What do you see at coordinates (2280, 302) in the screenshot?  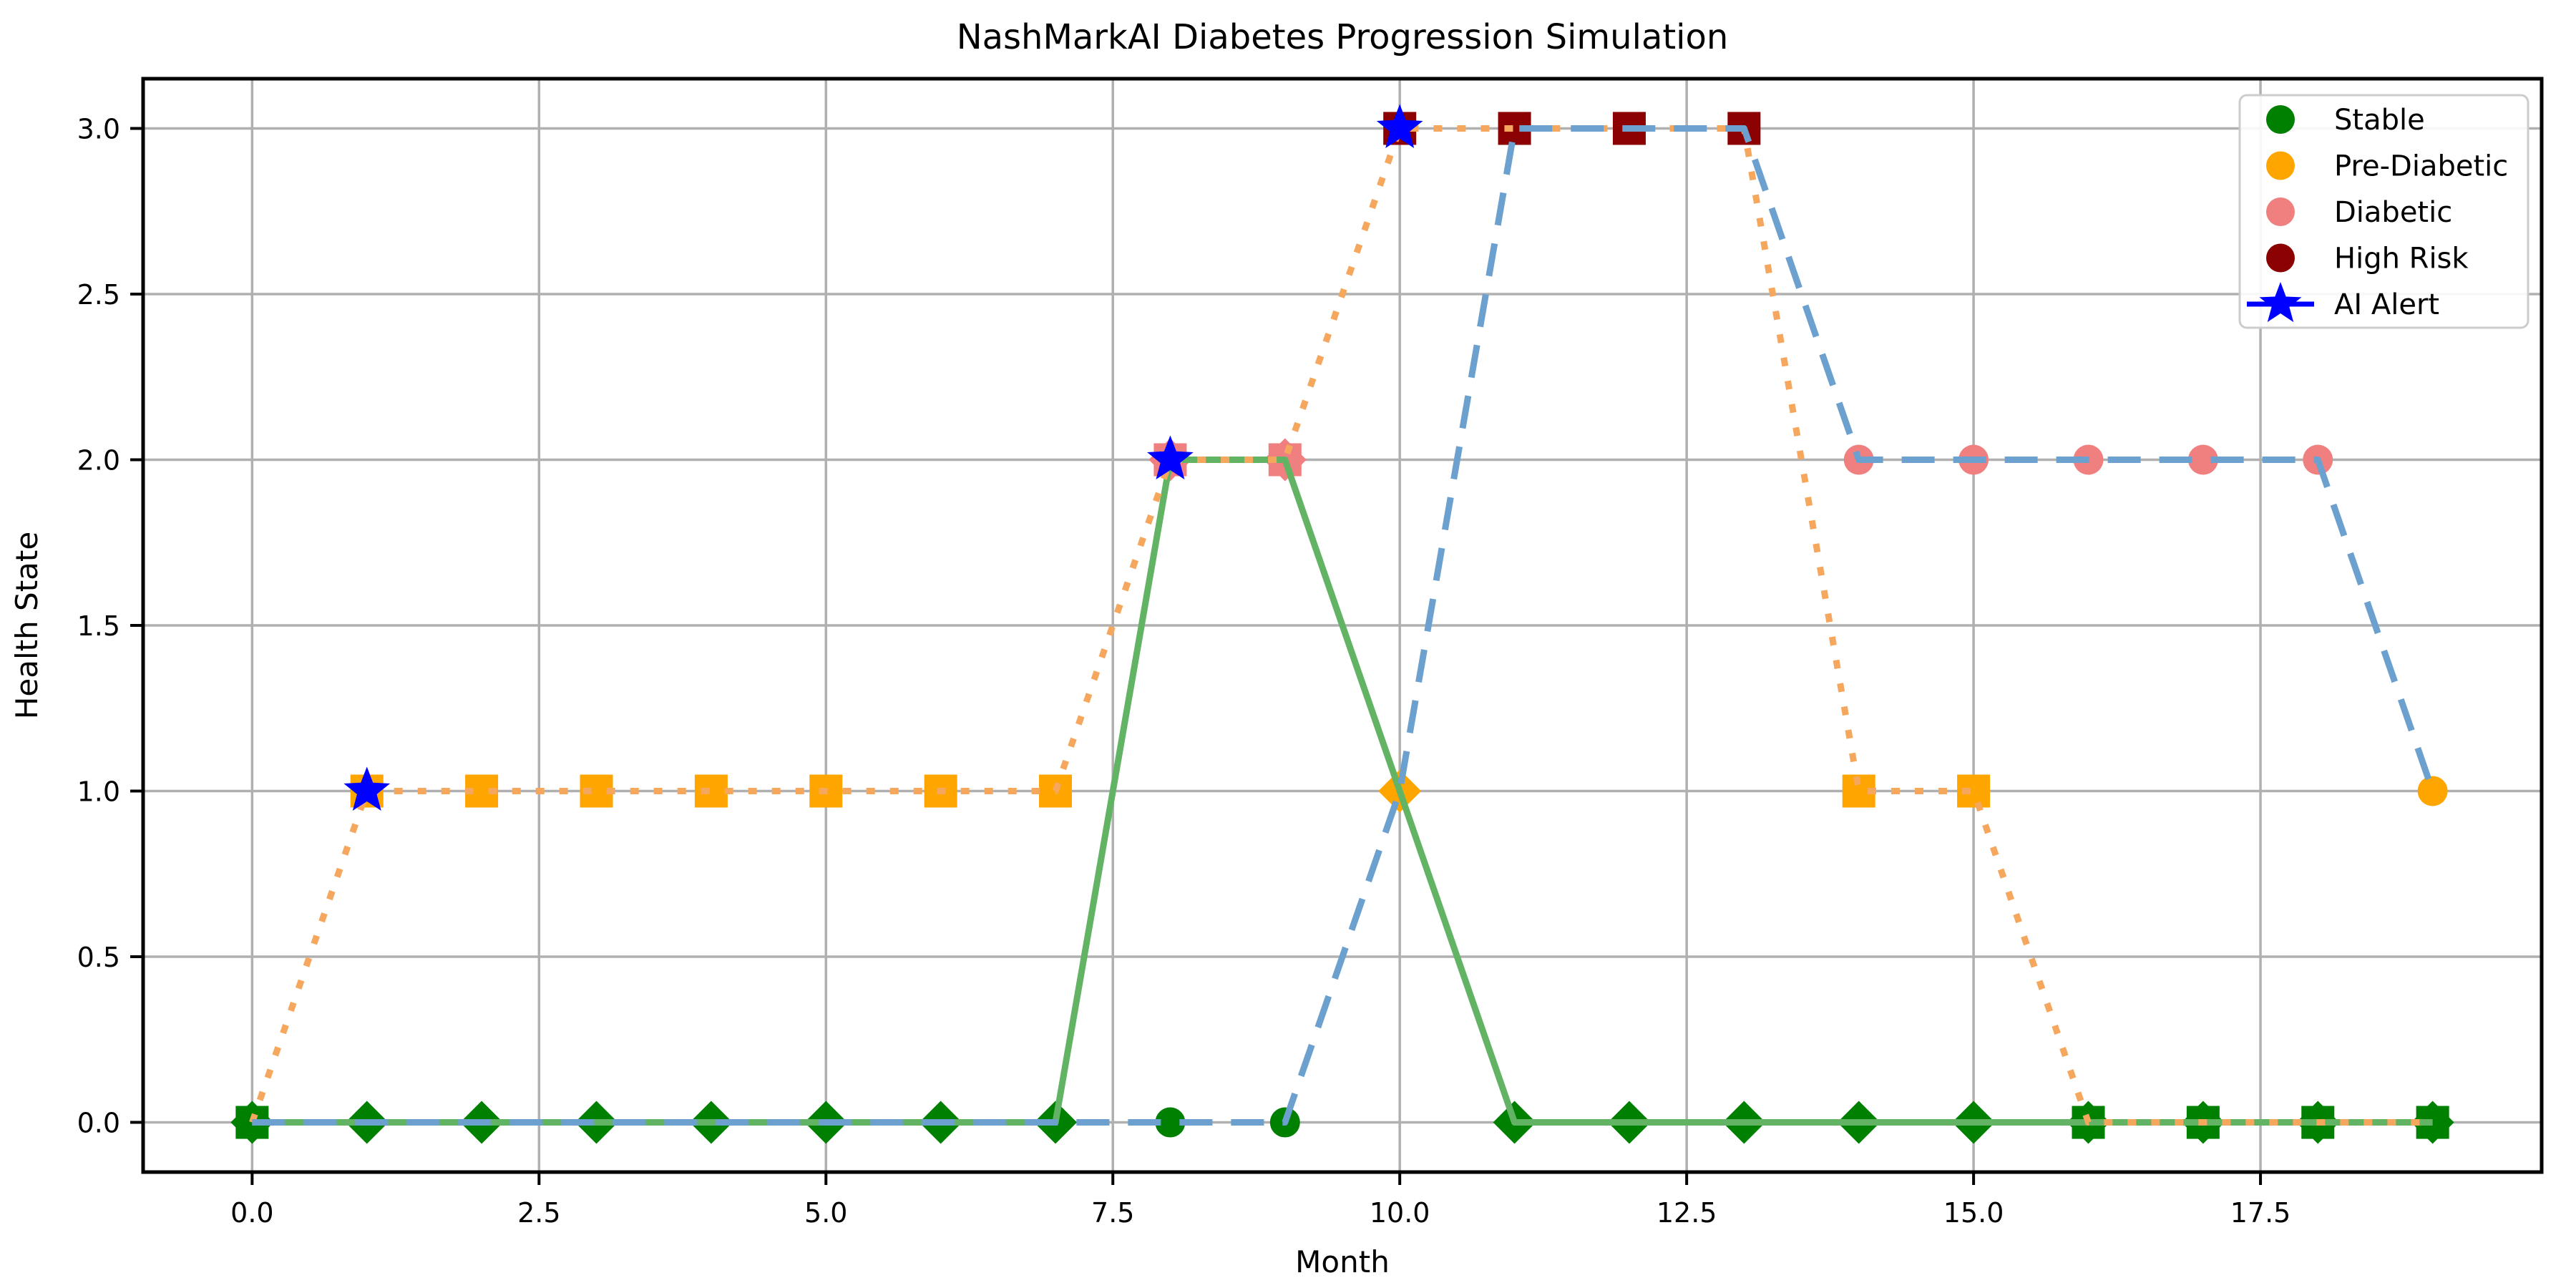 I see `legend-marker-star` at bounding box center [2280, 302].